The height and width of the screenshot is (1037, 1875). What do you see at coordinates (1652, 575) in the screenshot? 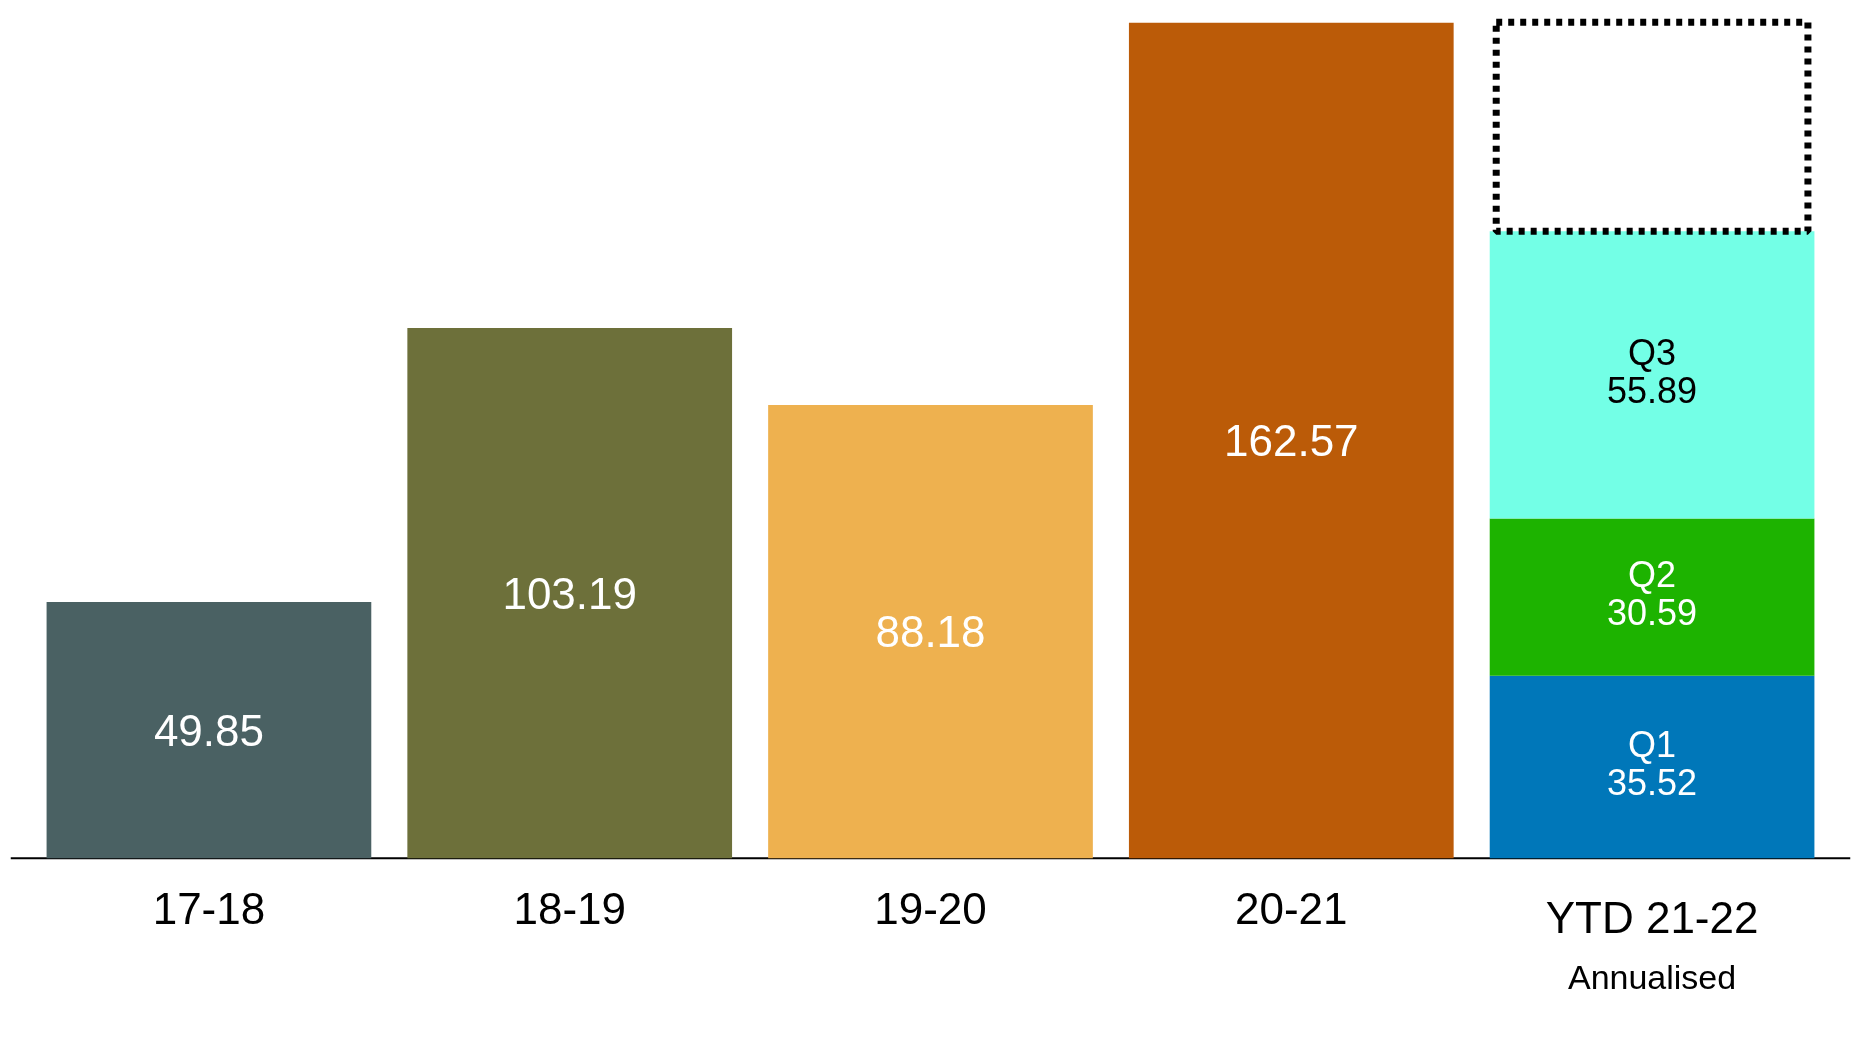
I see `series-label: Q2` at bounding box center [1652, 575].